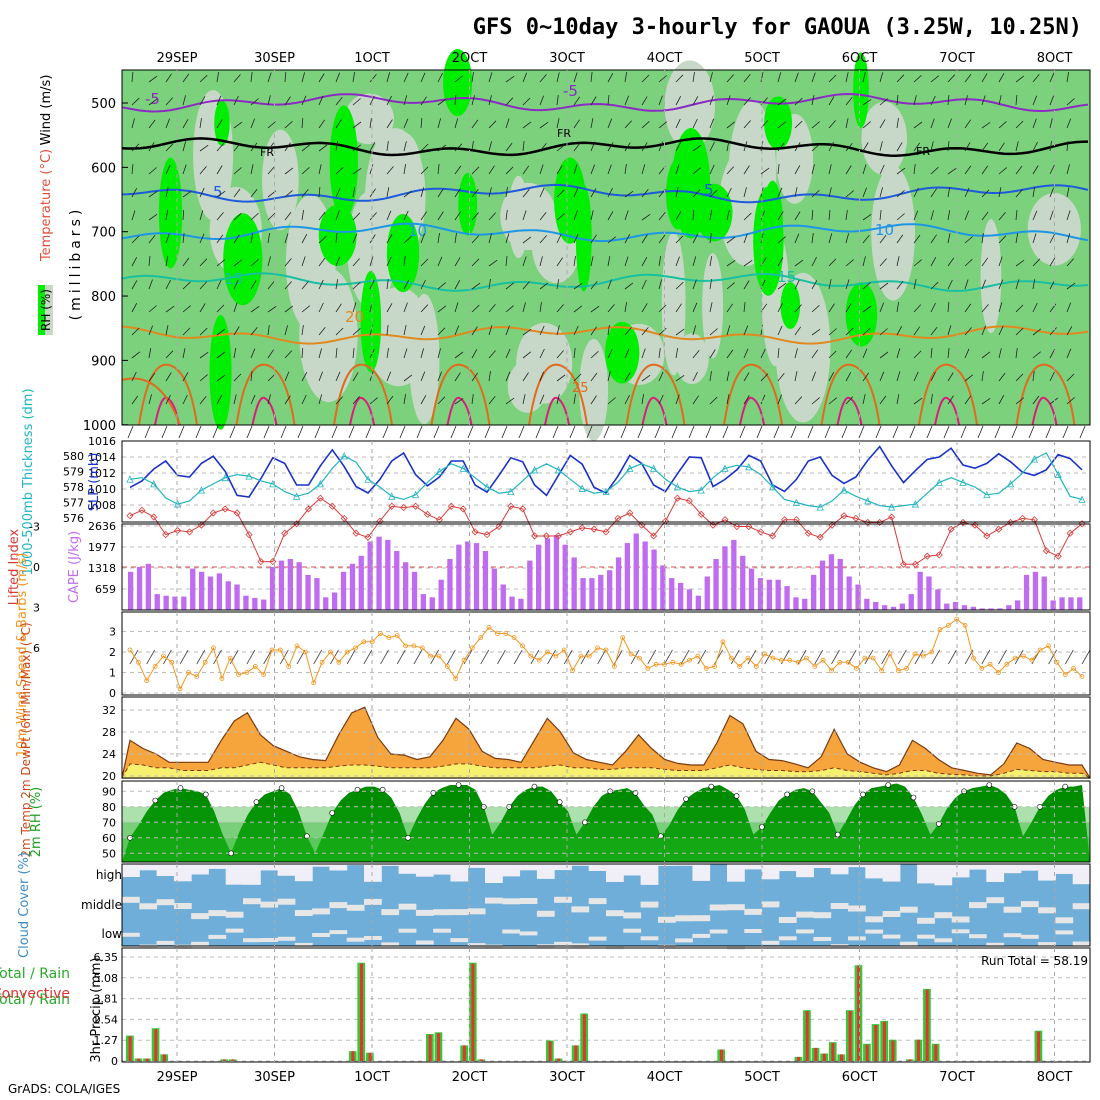 The image size is (1100, 1100). I want to click on isotherm-line, so click(605, 232).